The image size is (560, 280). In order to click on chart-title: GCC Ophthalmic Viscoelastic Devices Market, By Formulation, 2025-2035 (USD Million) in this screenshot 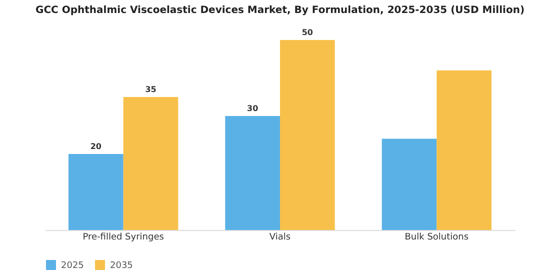, I will do `click(280, 10)`.